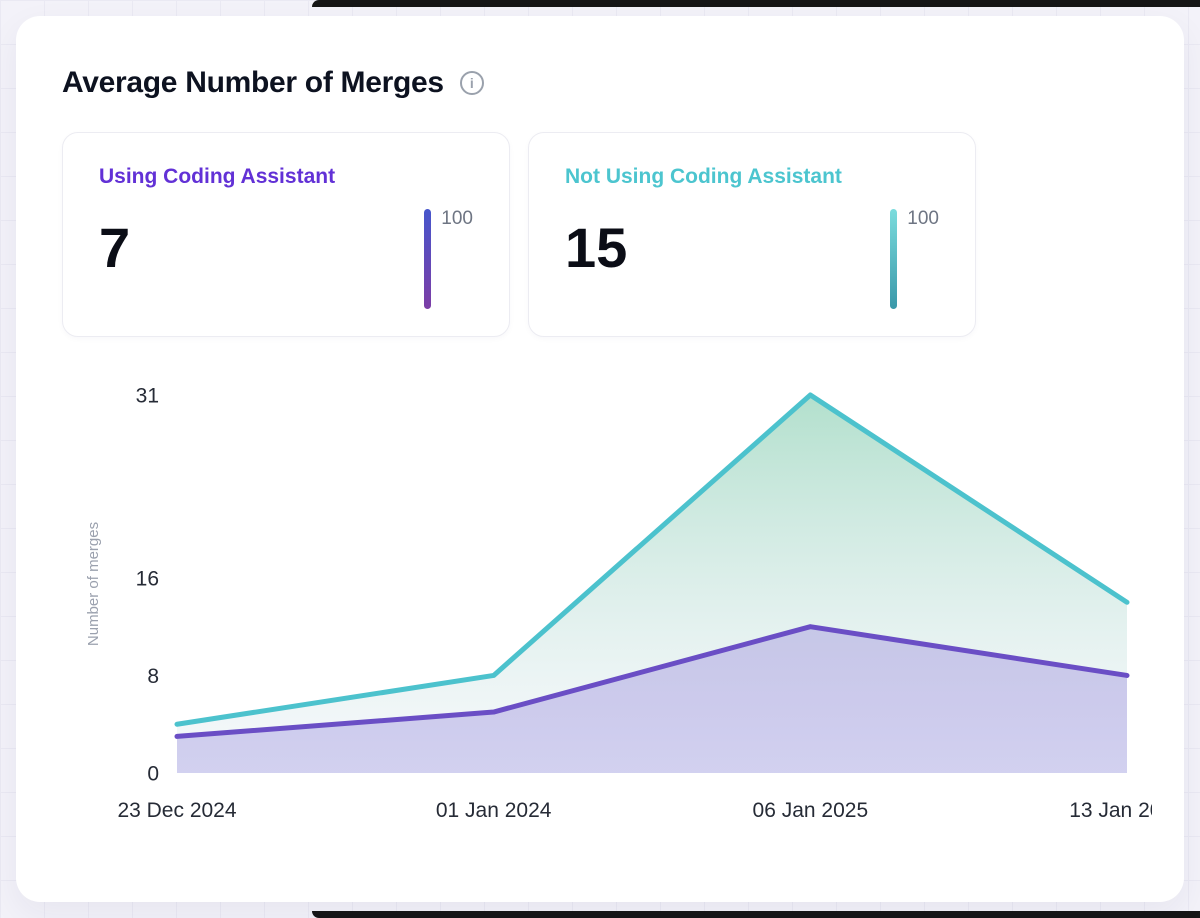 The image size is (1200, 918). I want to click on x-tick-label: 06 Jan 2025, so click(811, 810).